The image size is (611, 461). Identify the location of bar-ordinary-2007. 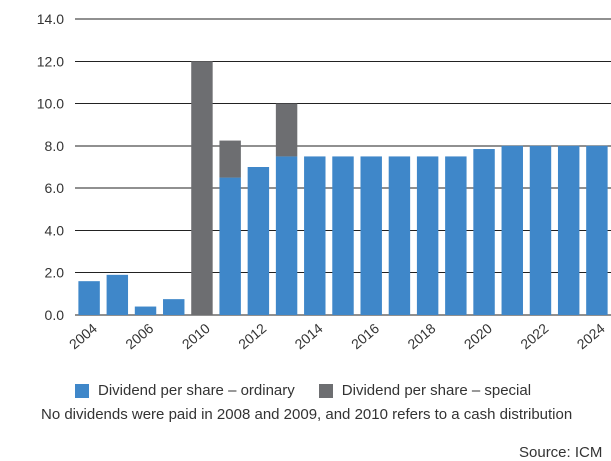
(174, 307).